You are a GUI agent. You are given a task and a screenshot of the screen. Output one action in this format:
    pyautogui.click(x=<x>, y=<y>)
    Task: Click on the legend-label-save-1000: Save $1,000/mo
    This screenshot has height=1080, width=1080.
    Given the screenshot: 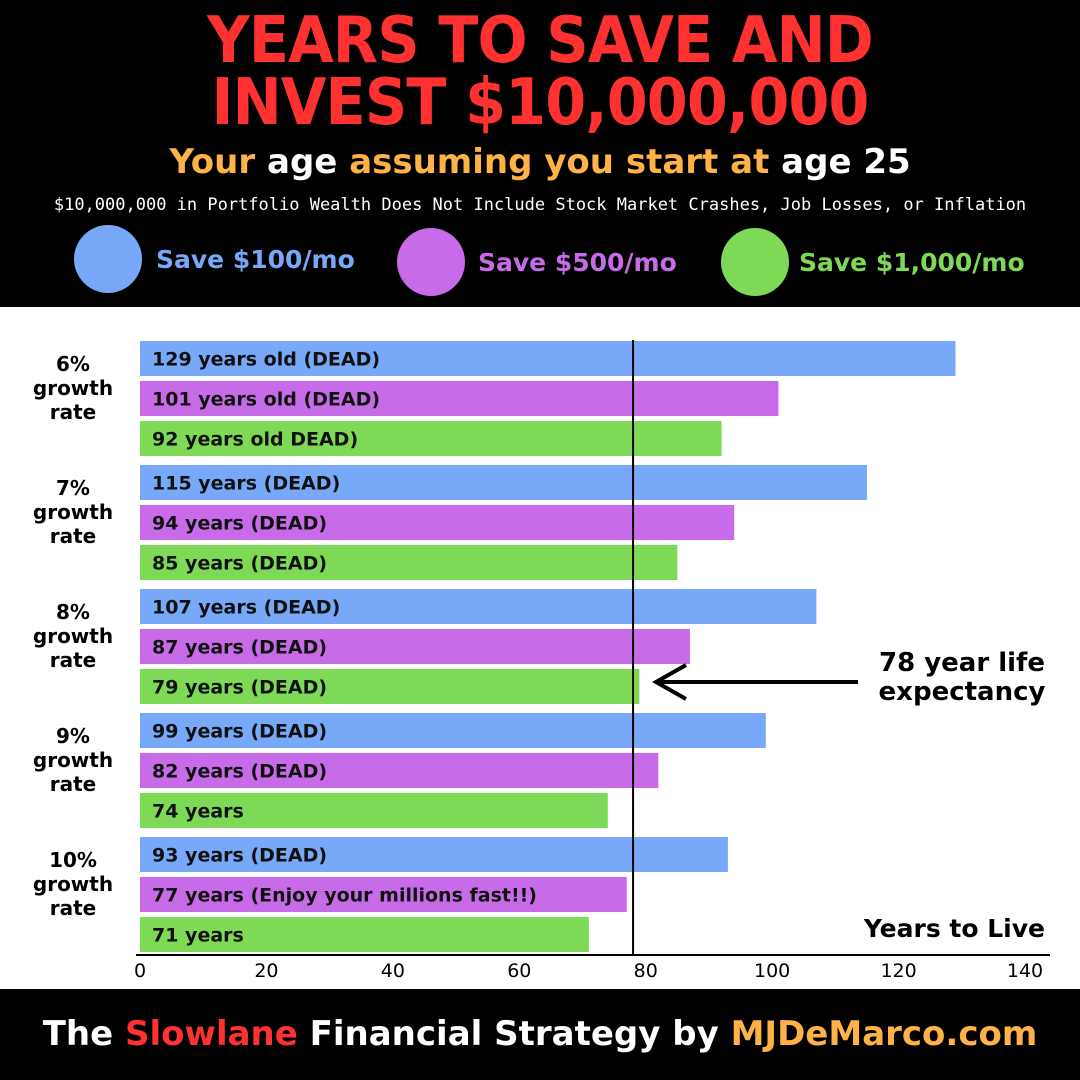 What is the action you would take?
    pyautogui.click(x=912, y=262)
    